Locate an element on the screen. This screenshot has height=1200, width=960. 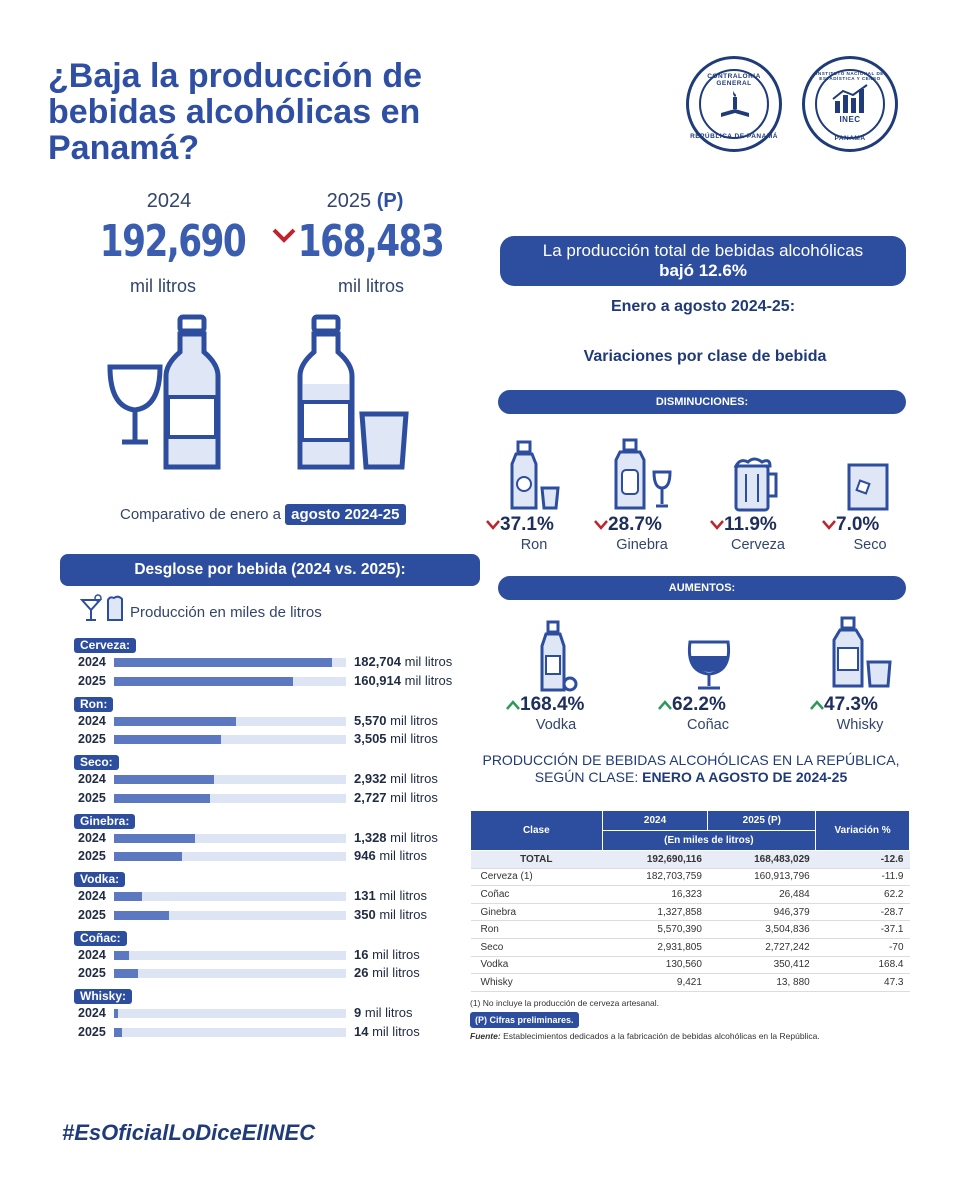
col-variacion: Variación % is located at coordinates (862, 830).